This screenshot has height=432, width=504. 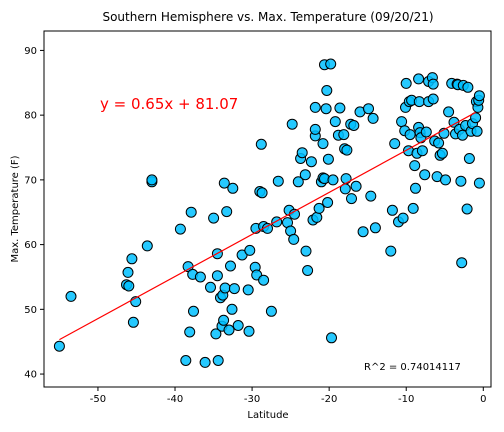 What do you see at coordinates (267, 415) in the screenshot?
I see `x-axis-label: Latitude` at bounding box center [267, 415].